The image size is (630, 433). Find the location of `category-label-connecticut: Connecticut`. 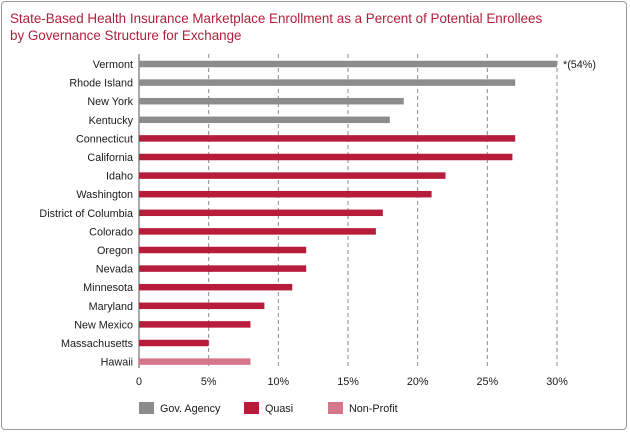

category-label-connecticut: Connecticut is located at coordinates (104, 139).